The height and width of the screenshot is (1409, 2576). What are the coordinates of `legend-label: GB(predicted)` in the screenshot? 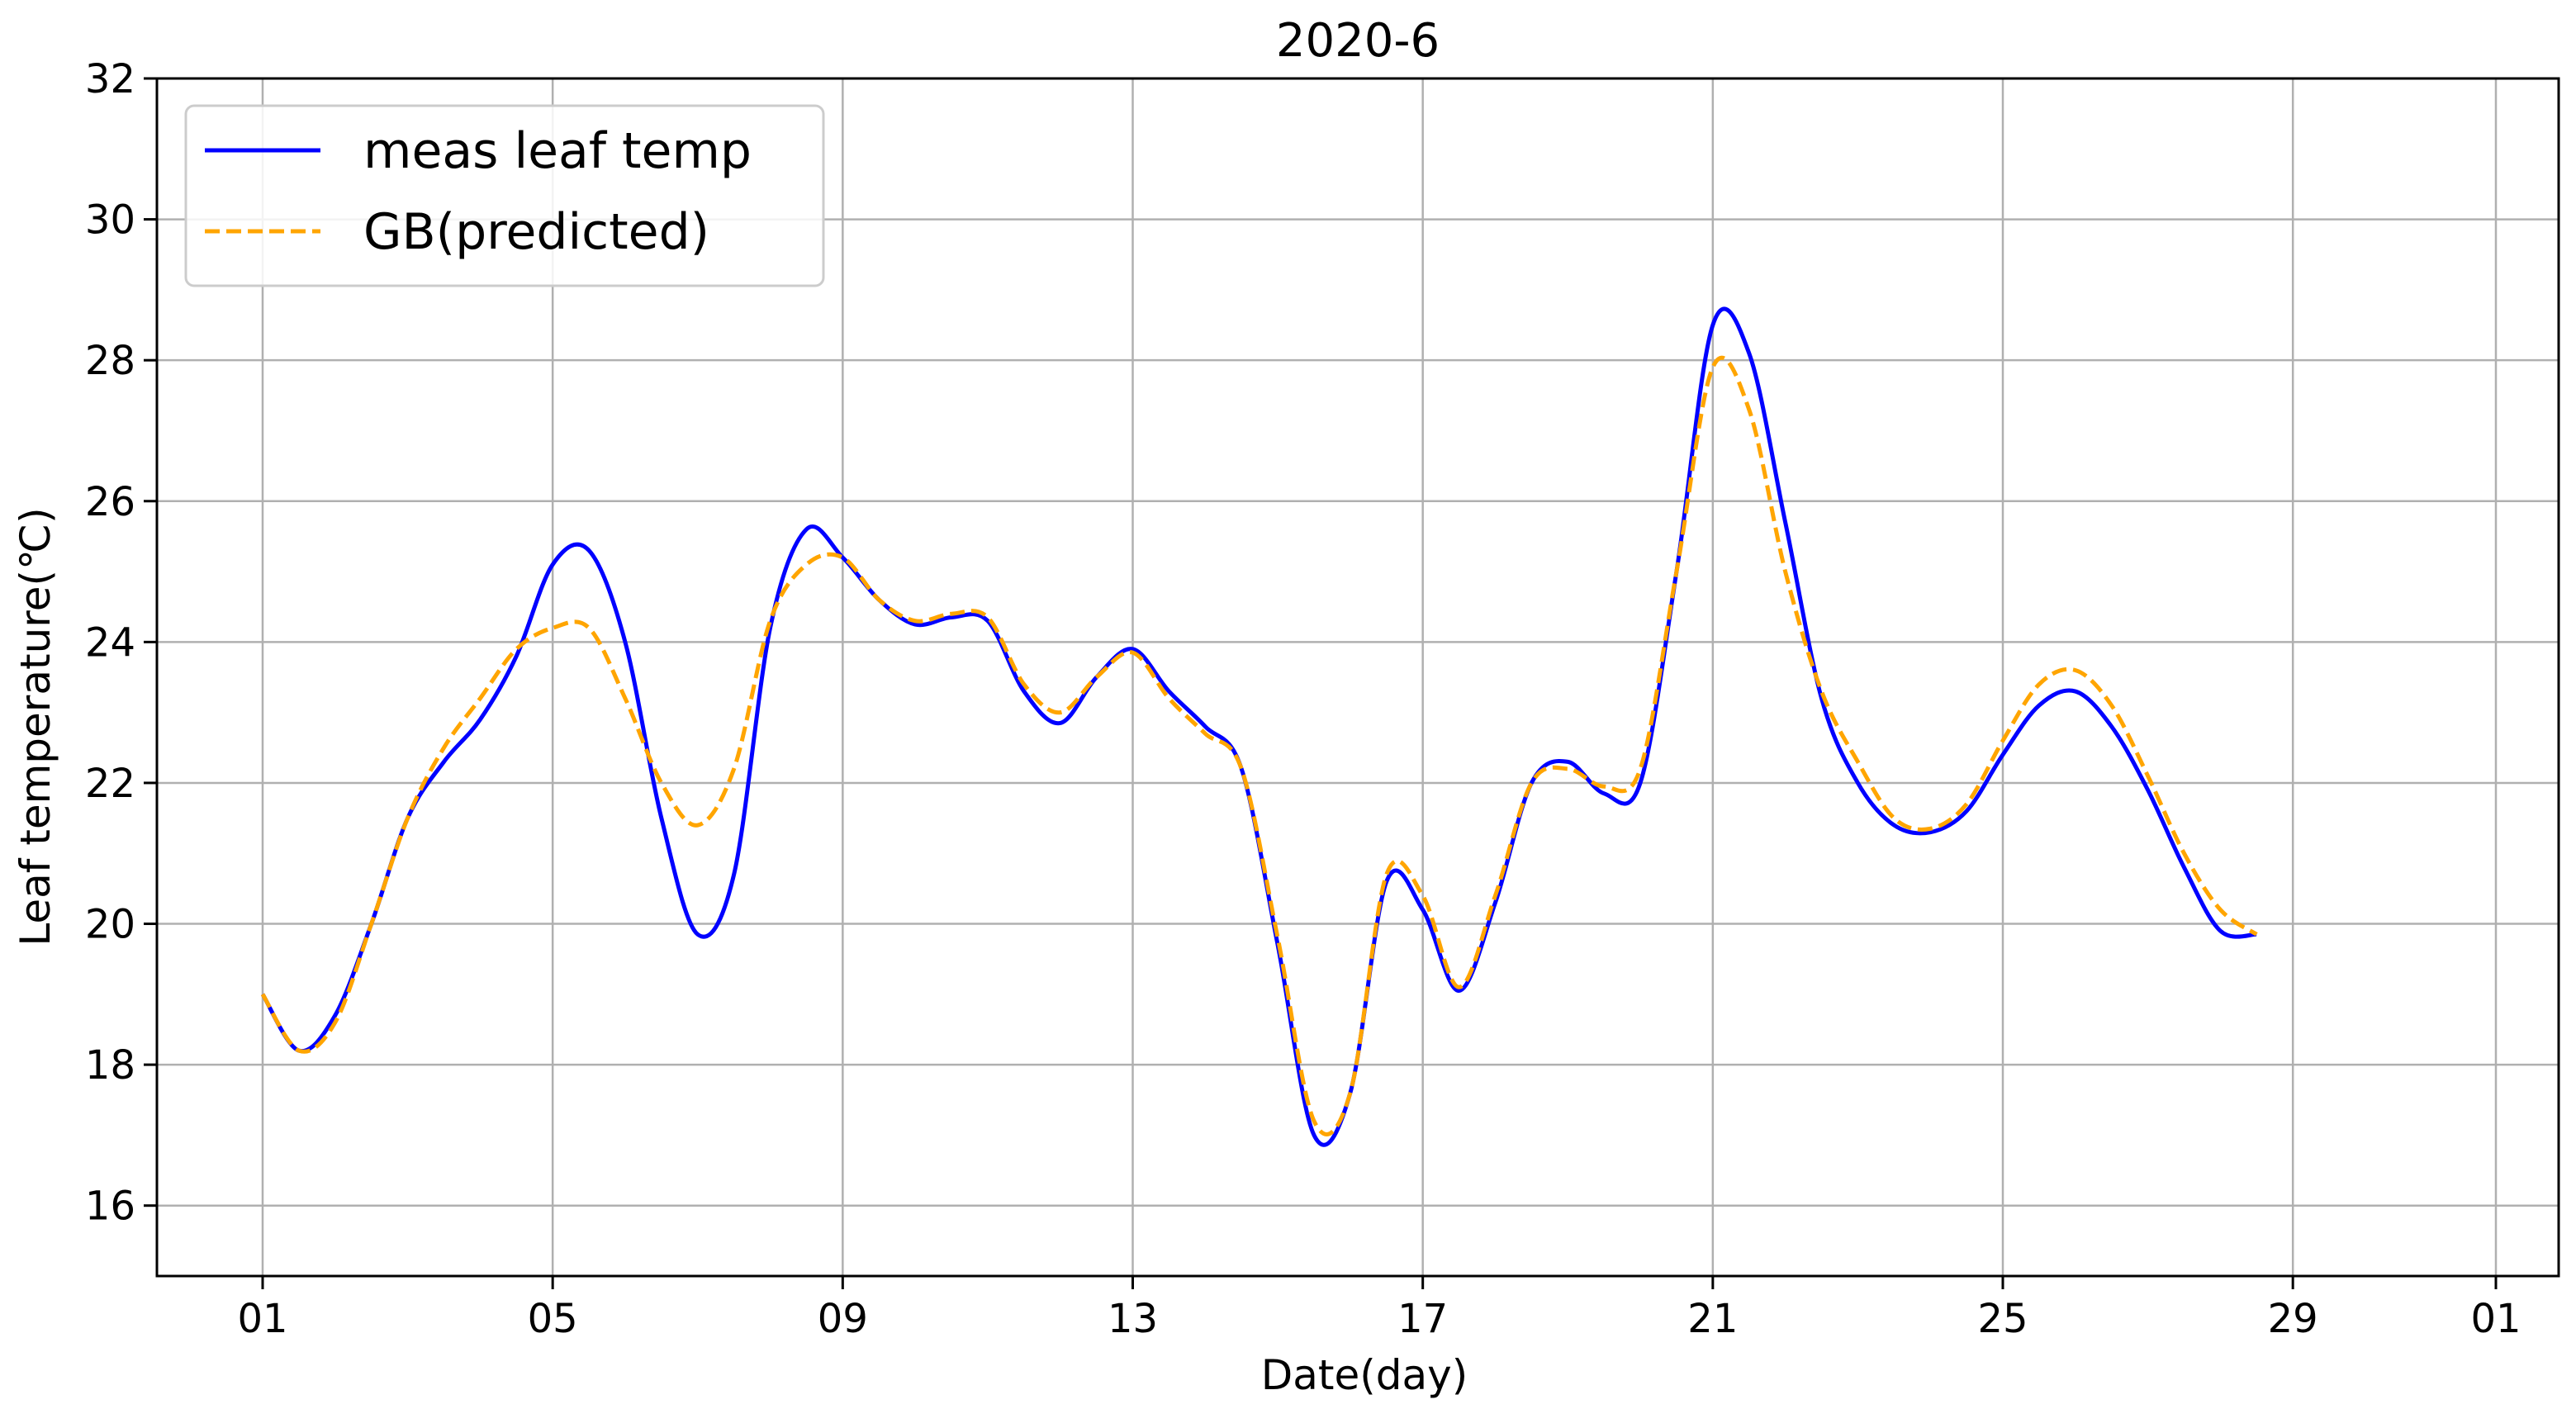 It's located at (536, 232).